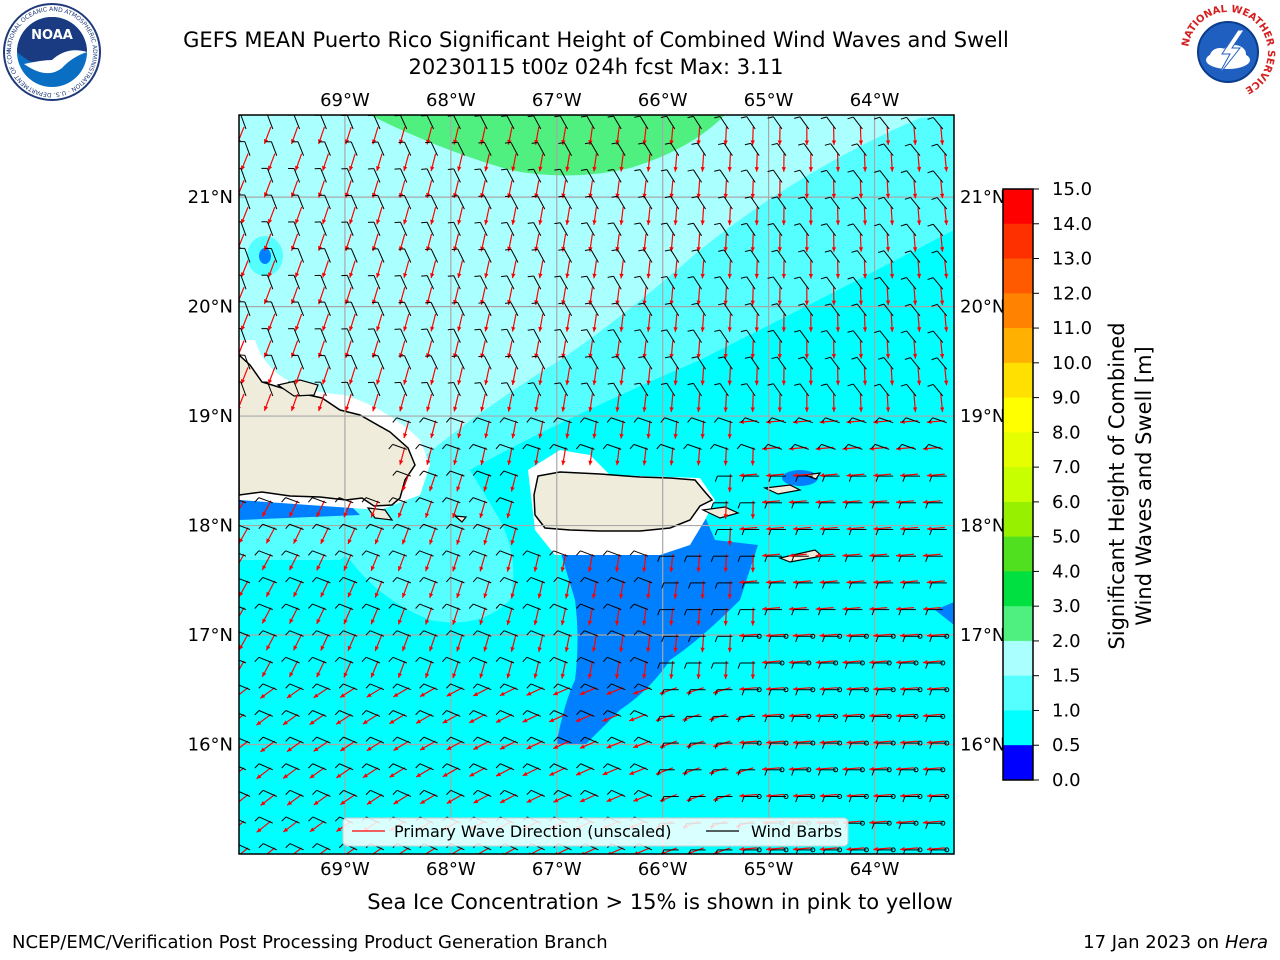  I want to click on colorbar-tick-label: 13.0, so click(1072, 259).